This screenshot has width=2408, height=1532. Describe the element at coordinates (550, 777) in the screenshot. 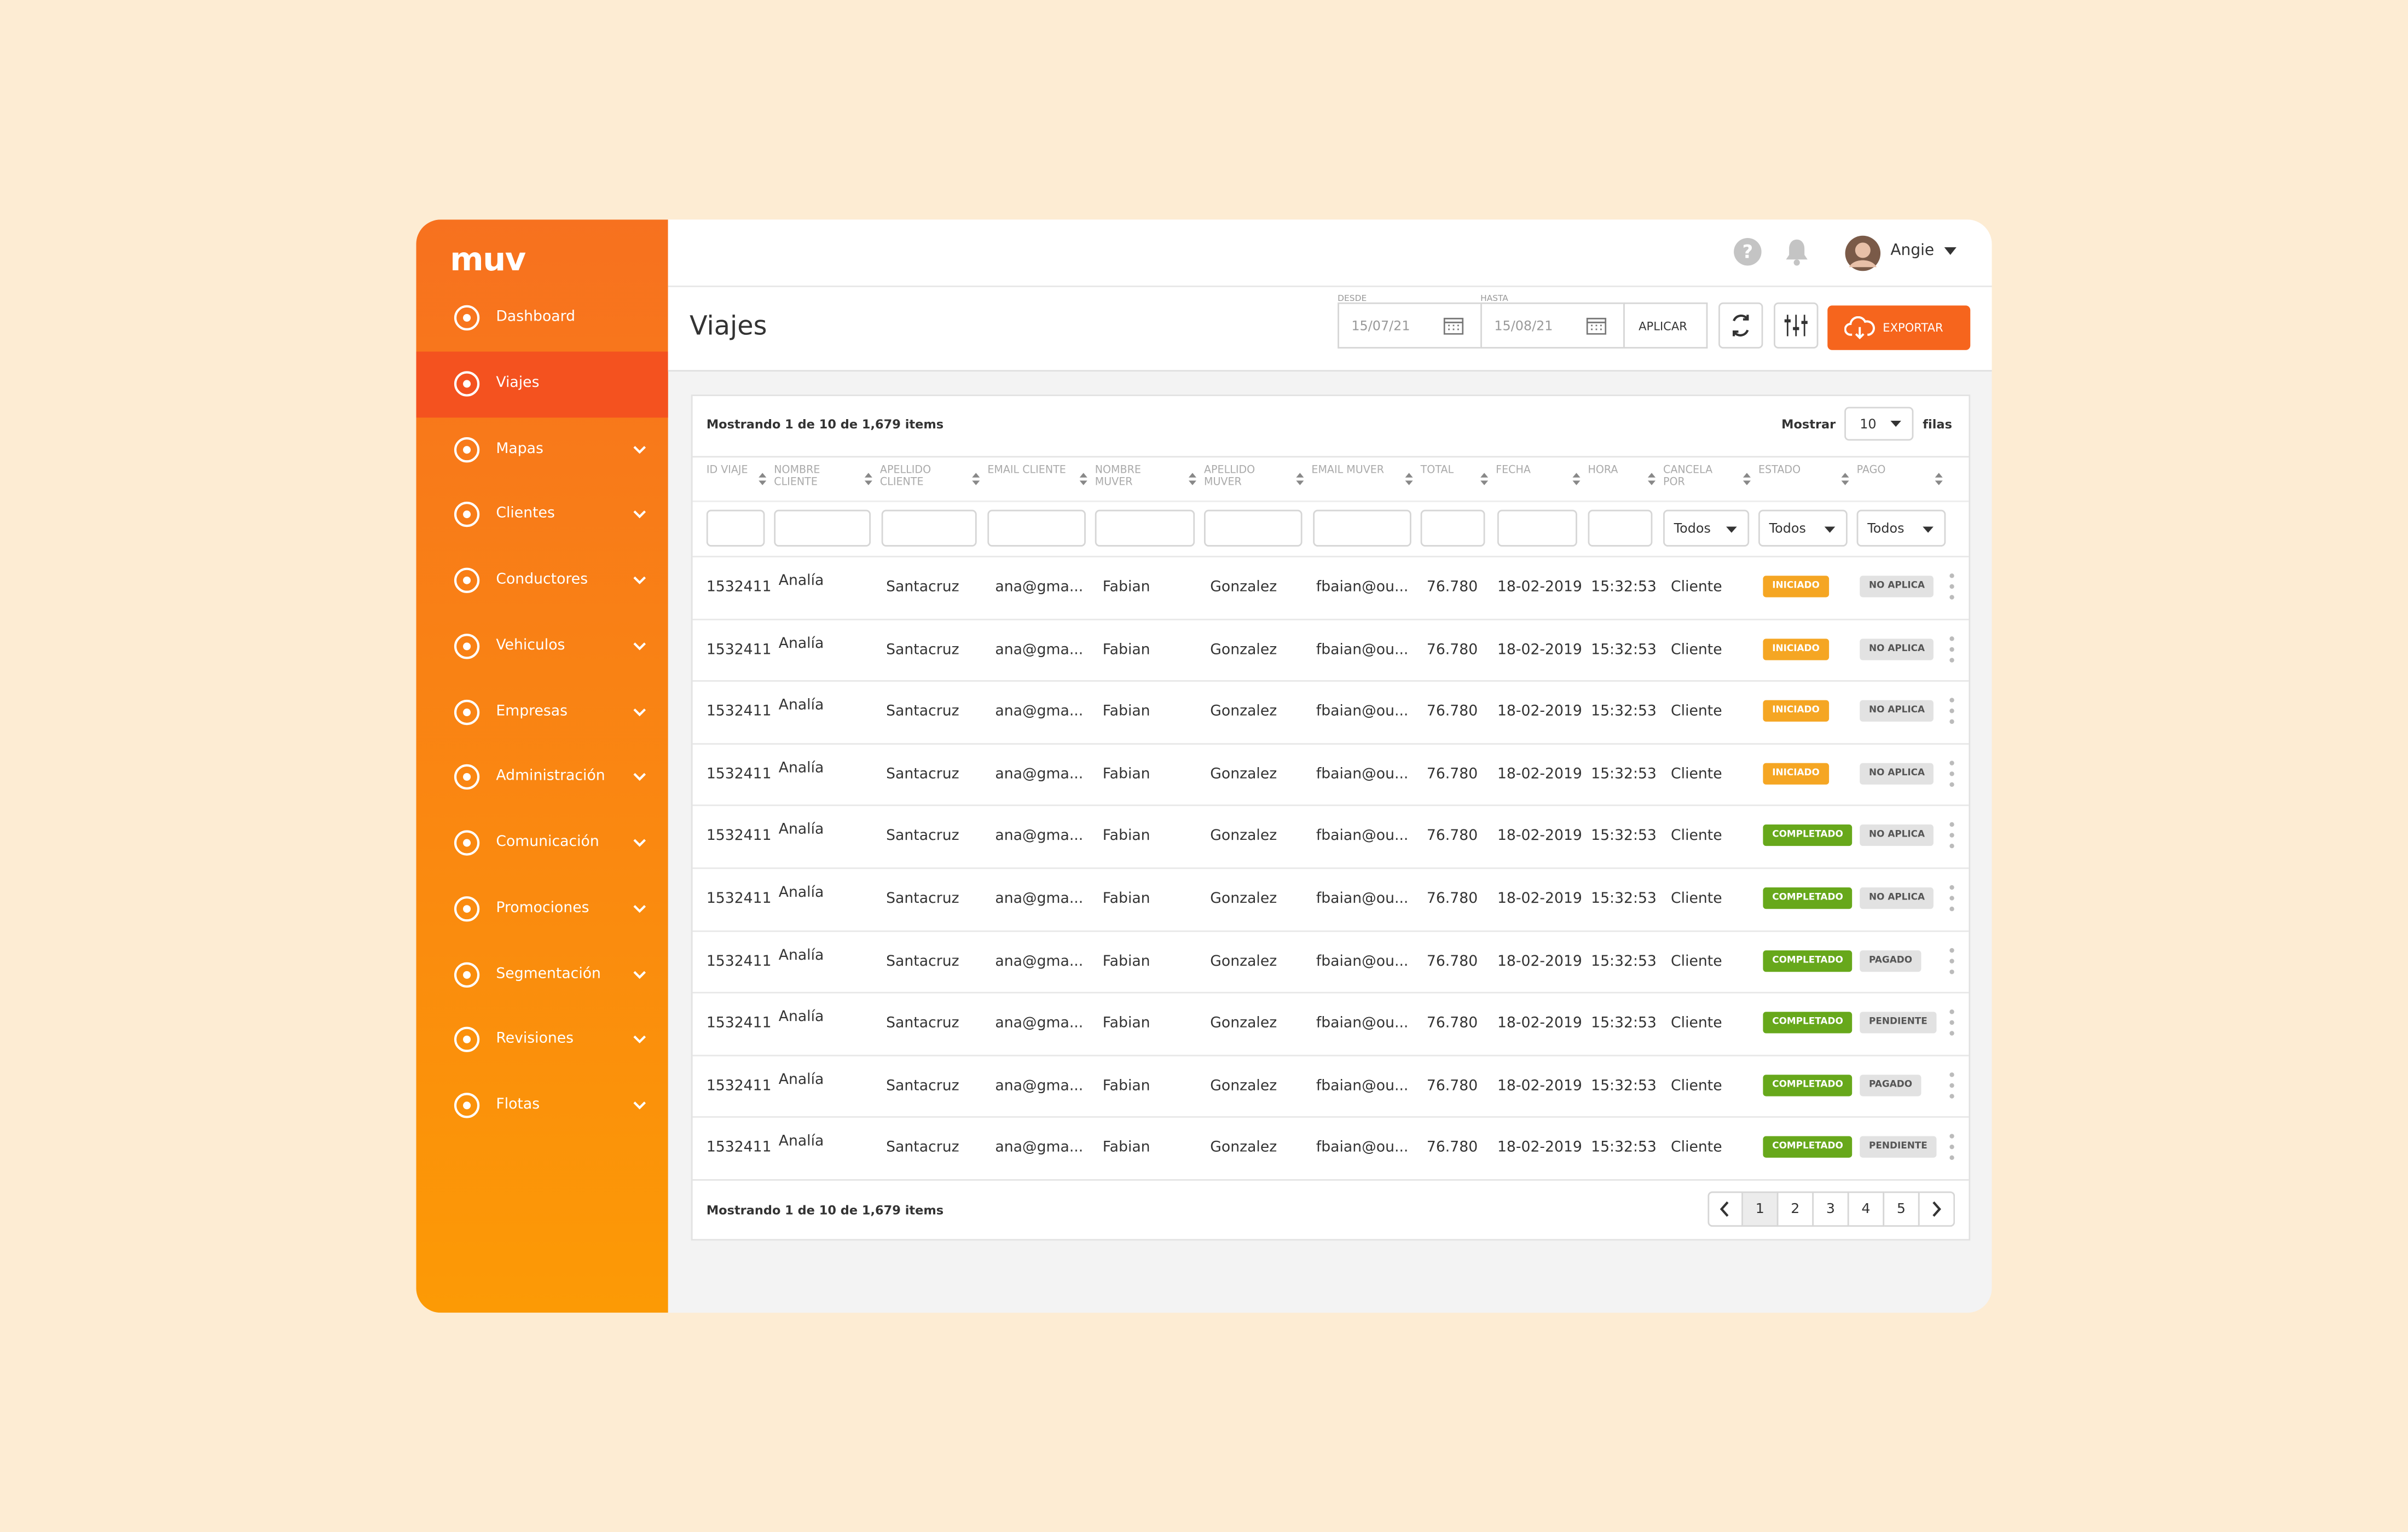

I see `nav-label: Administración` at that location.